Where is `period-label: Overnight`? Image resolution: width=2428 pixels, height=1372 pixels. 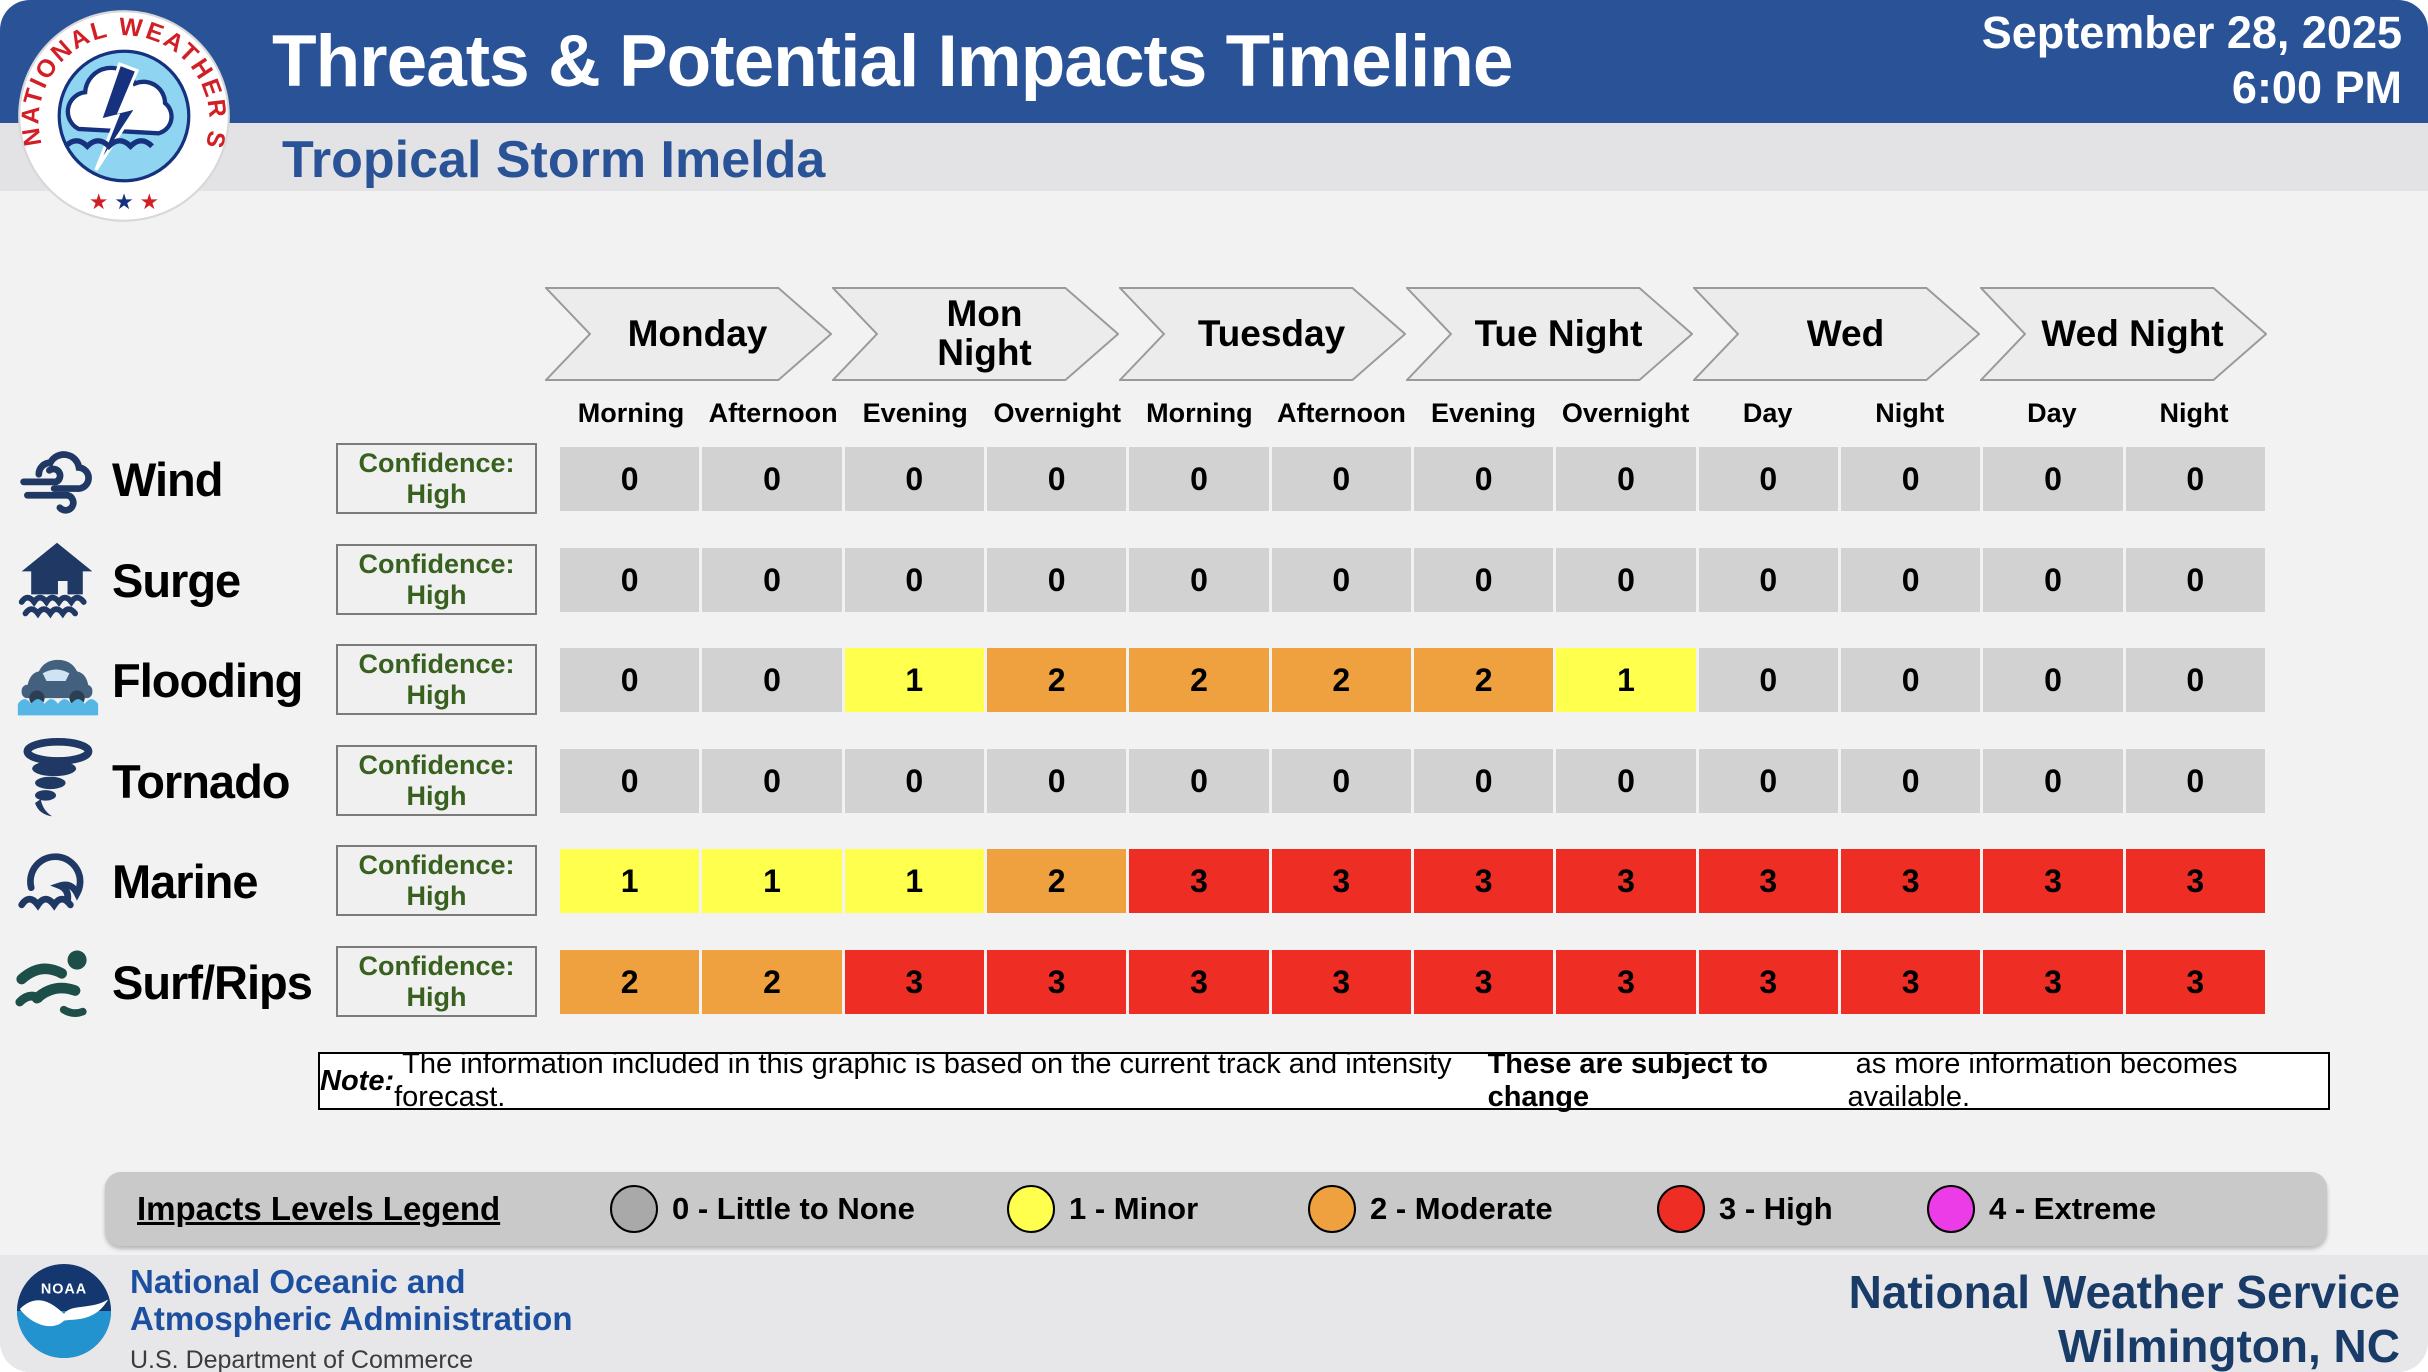
period-label: Overnight is located at coordinates (1057, 413).